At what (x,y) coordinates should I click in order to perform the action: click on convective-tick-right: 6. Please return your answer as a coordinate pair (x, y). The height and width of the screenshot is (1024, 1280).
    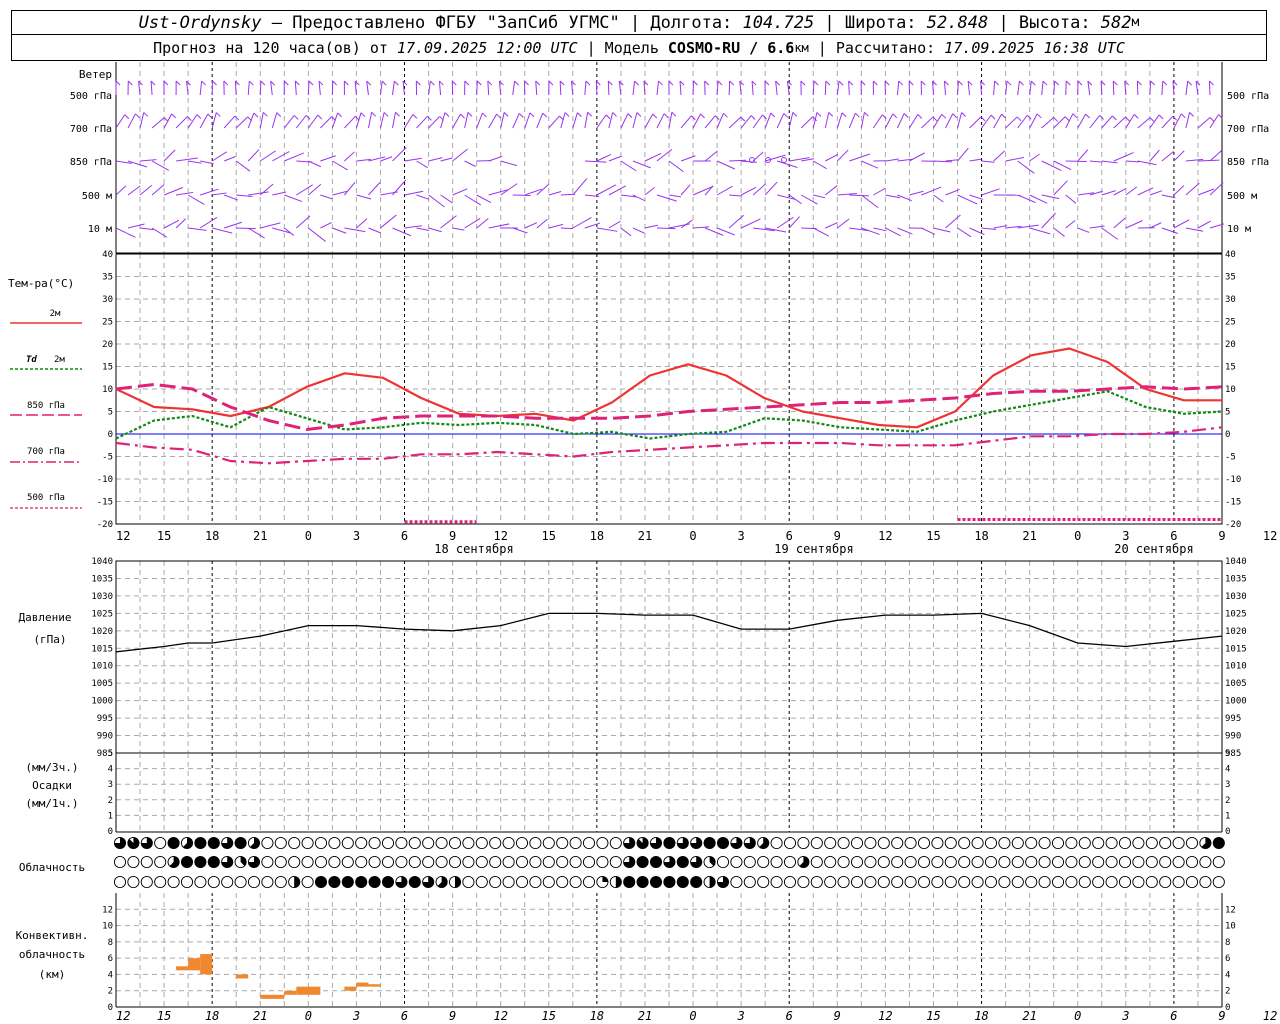
    Looking at the image, I should click on (1227, 959).